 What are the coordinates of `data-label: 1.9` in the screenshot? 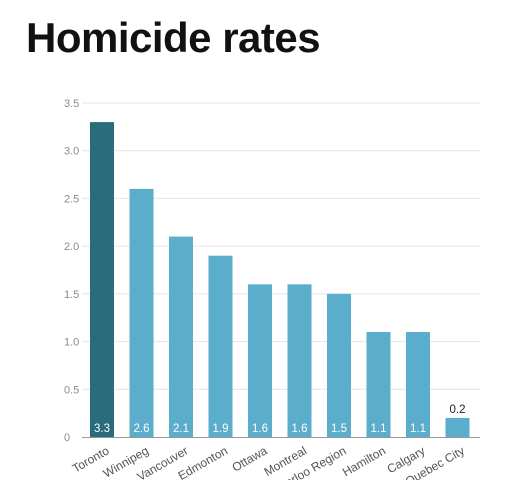 It's located at (221, 429).